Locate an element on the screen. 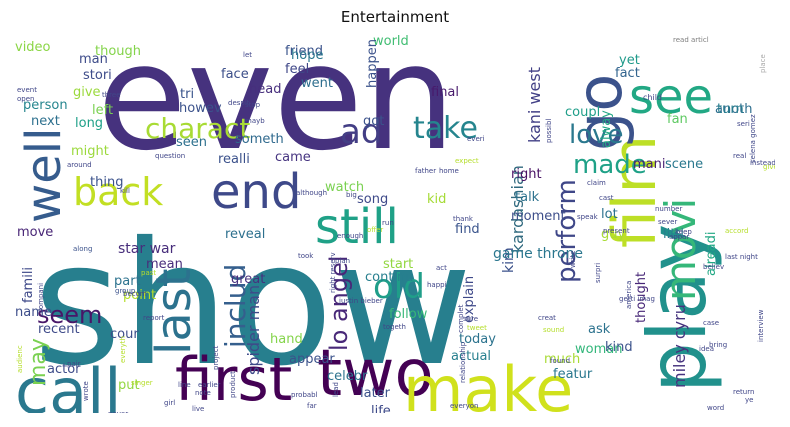 The width and height of the screenshot is (790, 427). word-miley-cyru: miley cyru is located at coordinates (679, 346).